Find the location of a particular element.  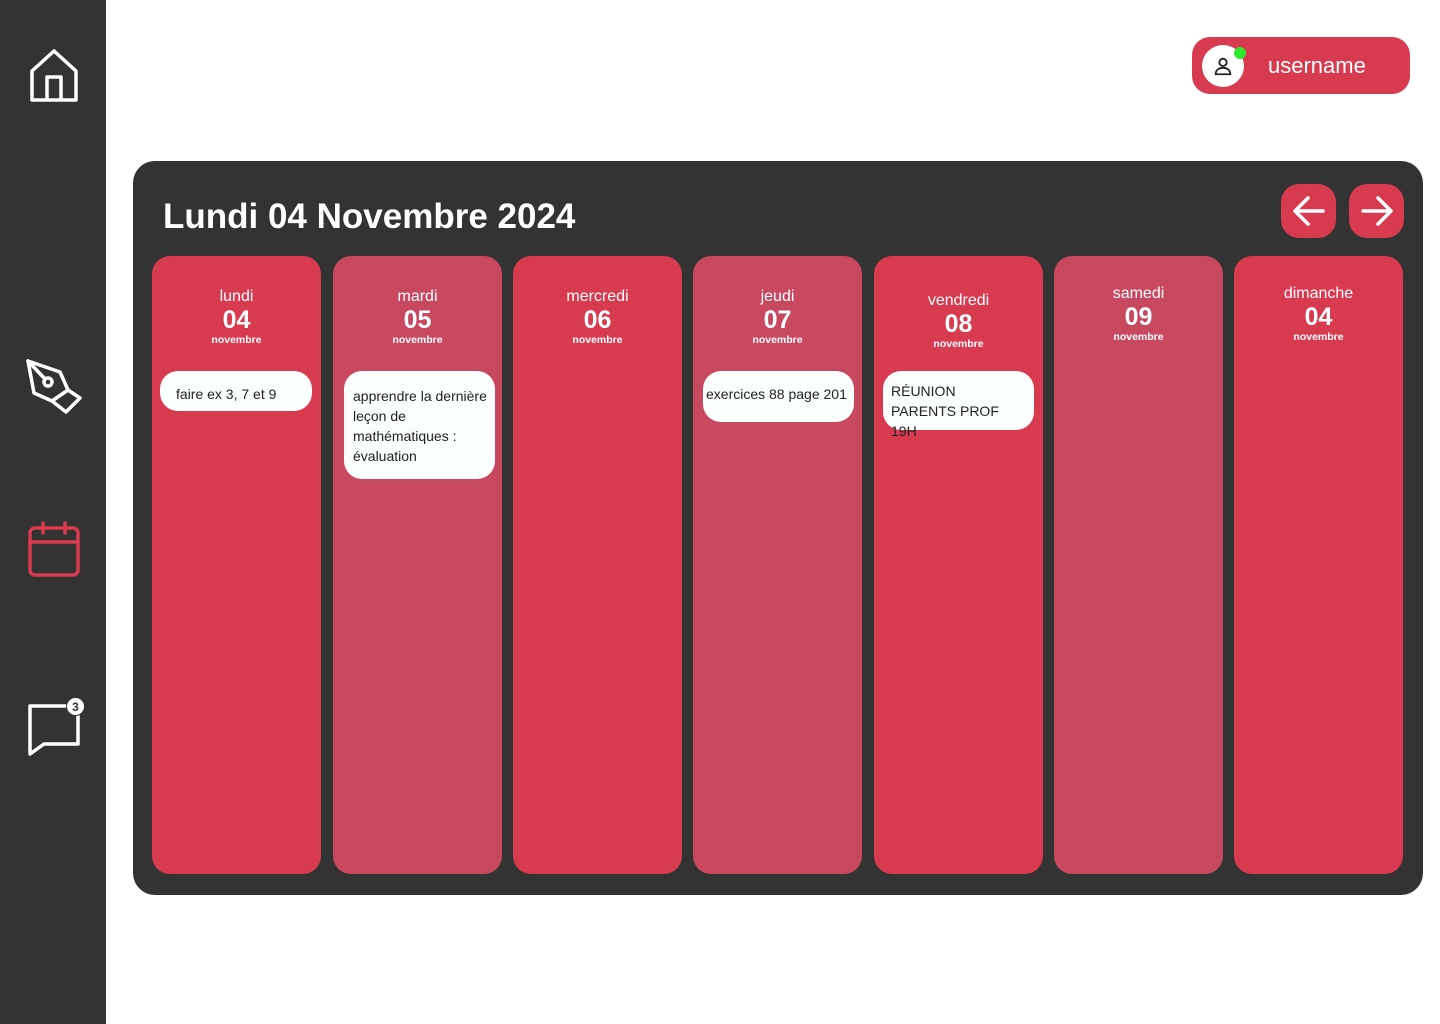

task-card: exercices 88 page 201 is located at coordinates (778, 396).